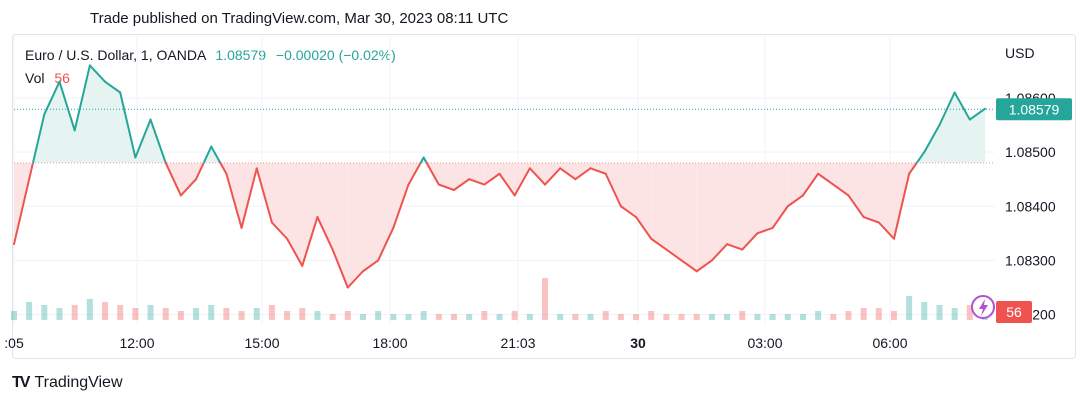 Image resolution: width=1090 pixels, height=407 pixels. Describe the element at coordinates (62, 78) in the screenshot. I see `volume-value: 56` at that location.